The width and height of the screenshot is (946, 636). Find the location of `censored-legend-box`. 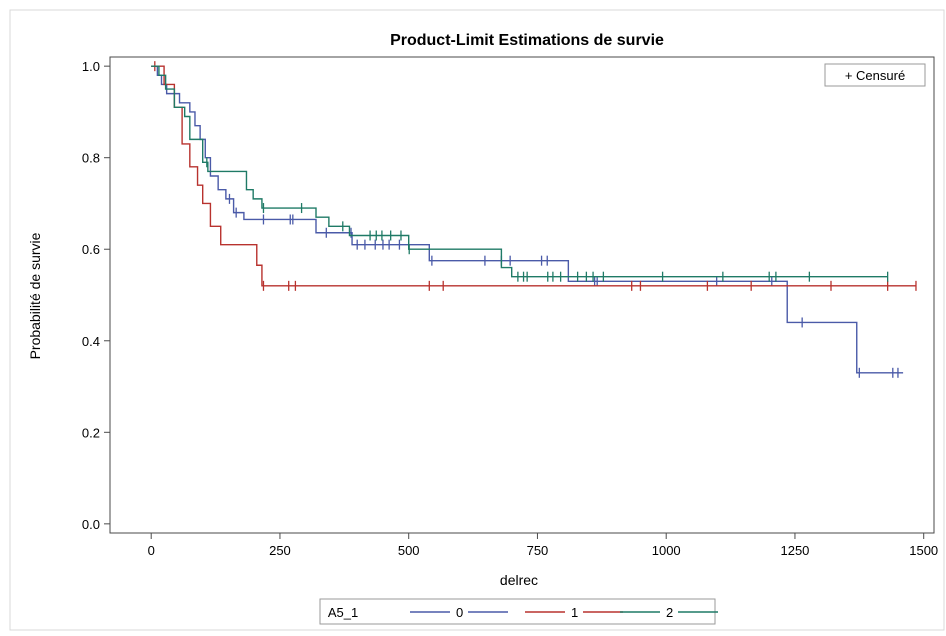

censored-legend-box is located at coordinates (875, 75).